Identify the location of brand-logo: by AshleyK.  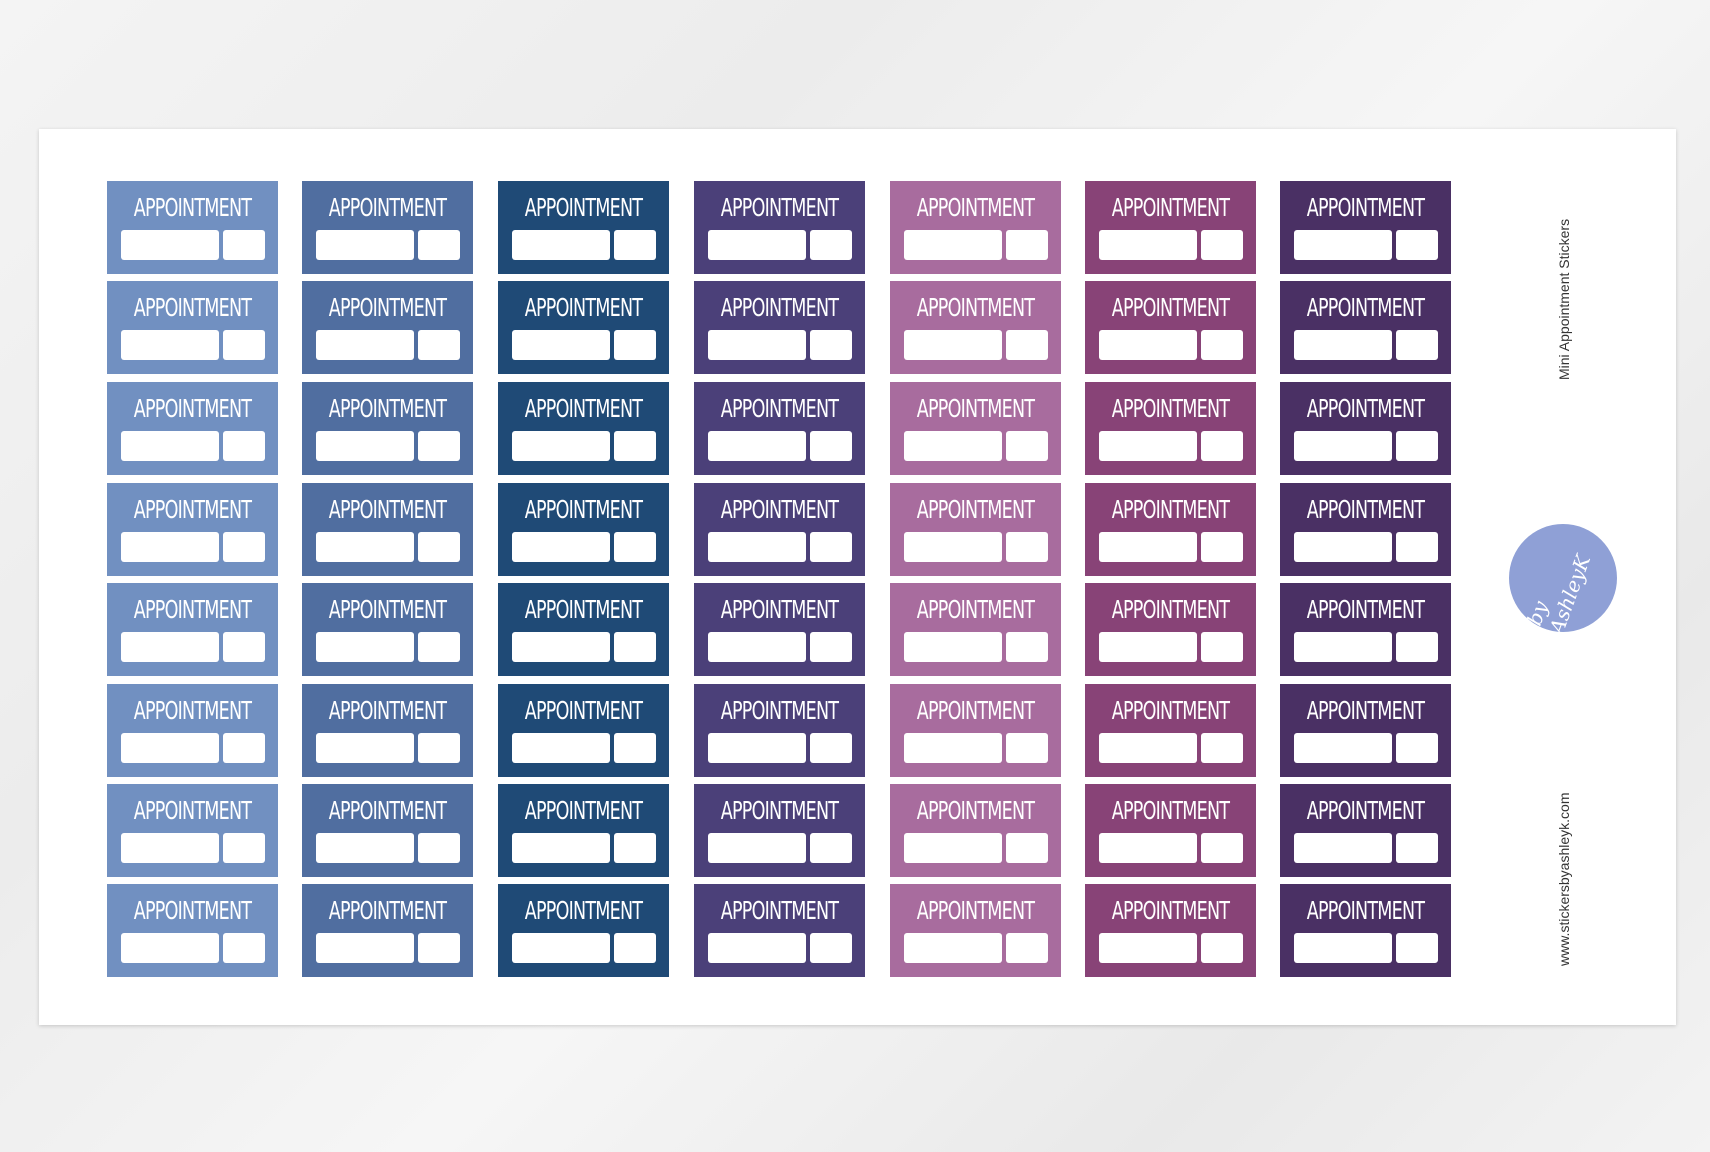
(1563, 580).